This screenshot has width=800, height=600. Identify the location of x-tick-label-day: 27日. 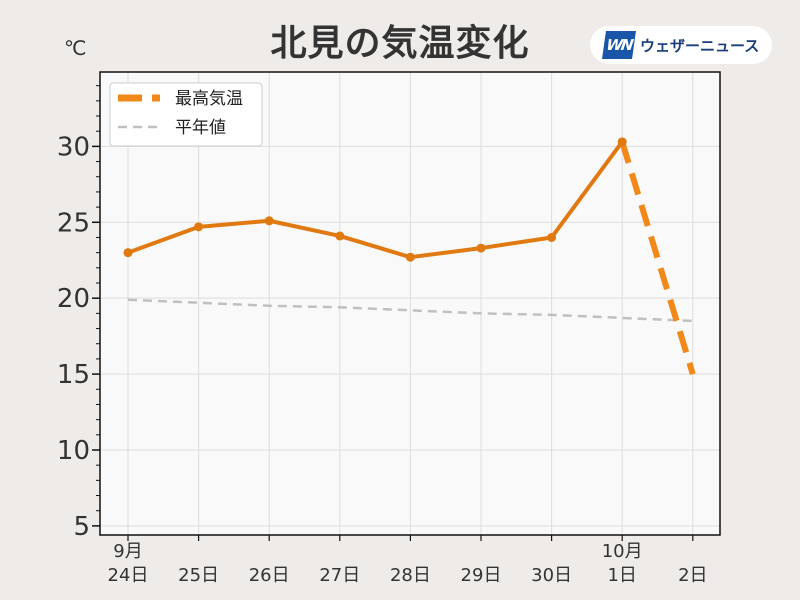
(339, 575).